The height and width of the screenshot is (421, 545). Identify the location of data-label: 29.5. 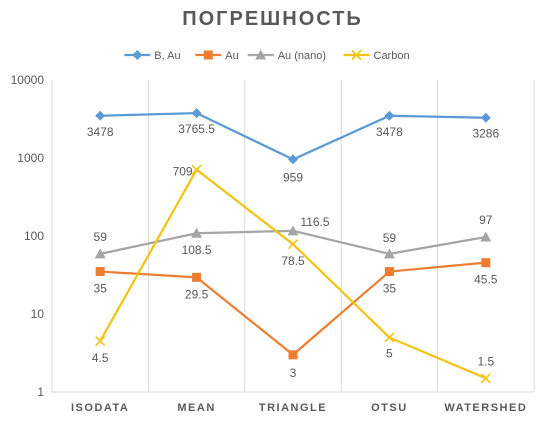
(197, 294).